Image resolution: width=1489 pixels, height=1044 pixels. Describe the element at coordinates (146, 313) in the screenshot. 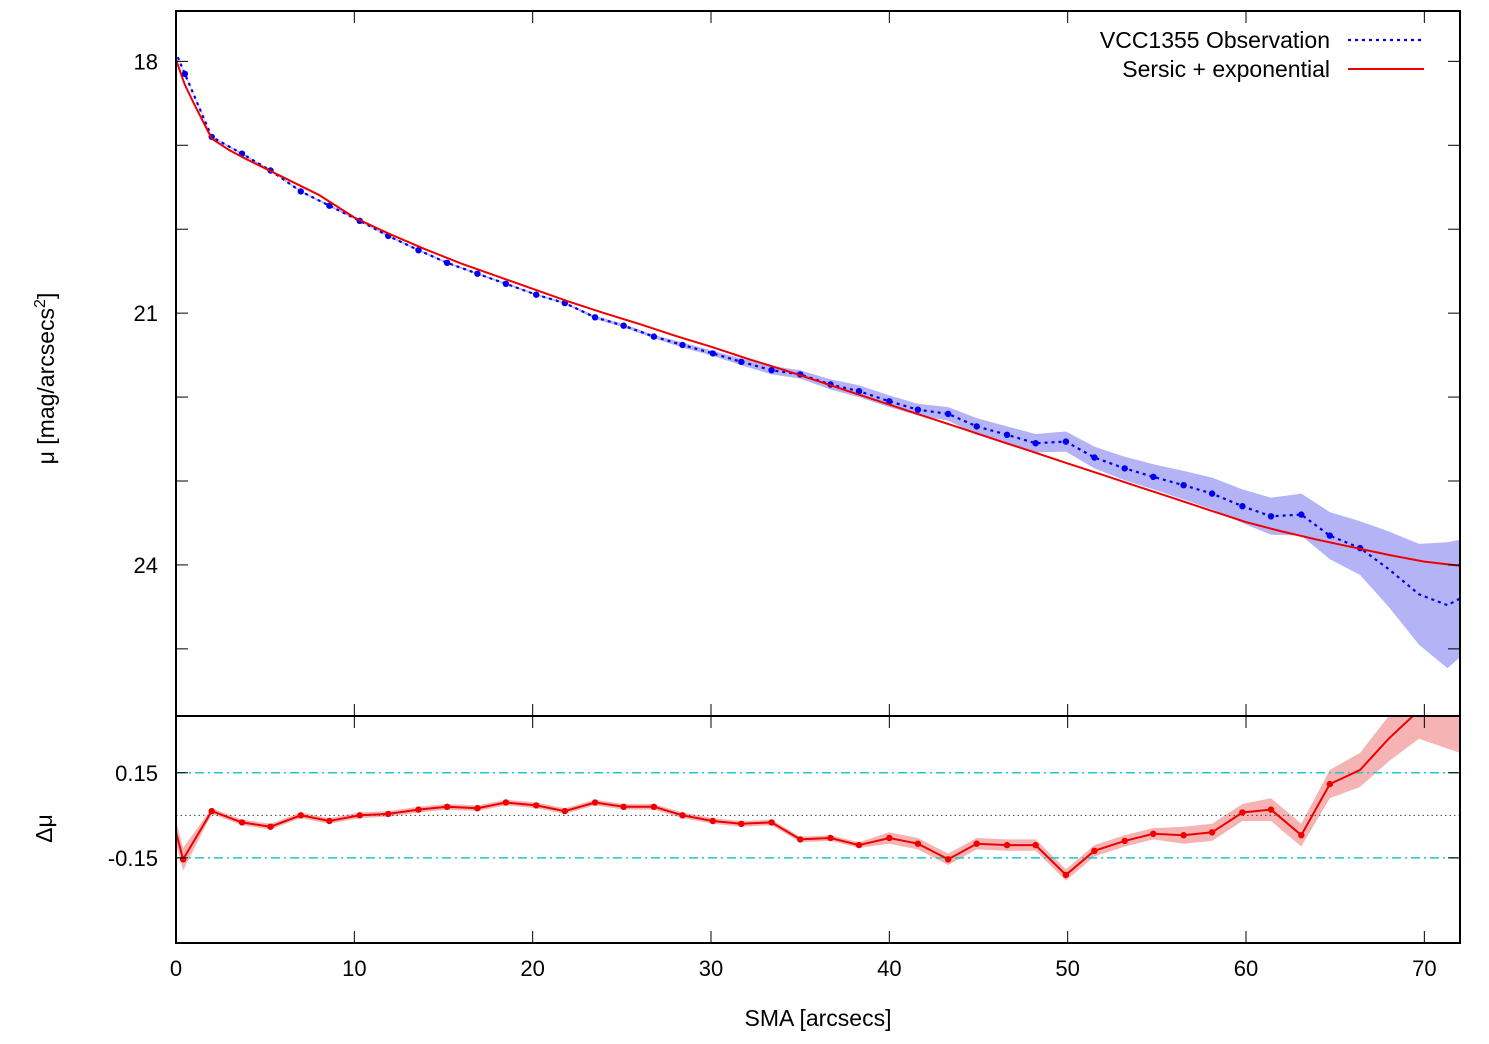

I see `top-ytick-label-3: 21` at that location.